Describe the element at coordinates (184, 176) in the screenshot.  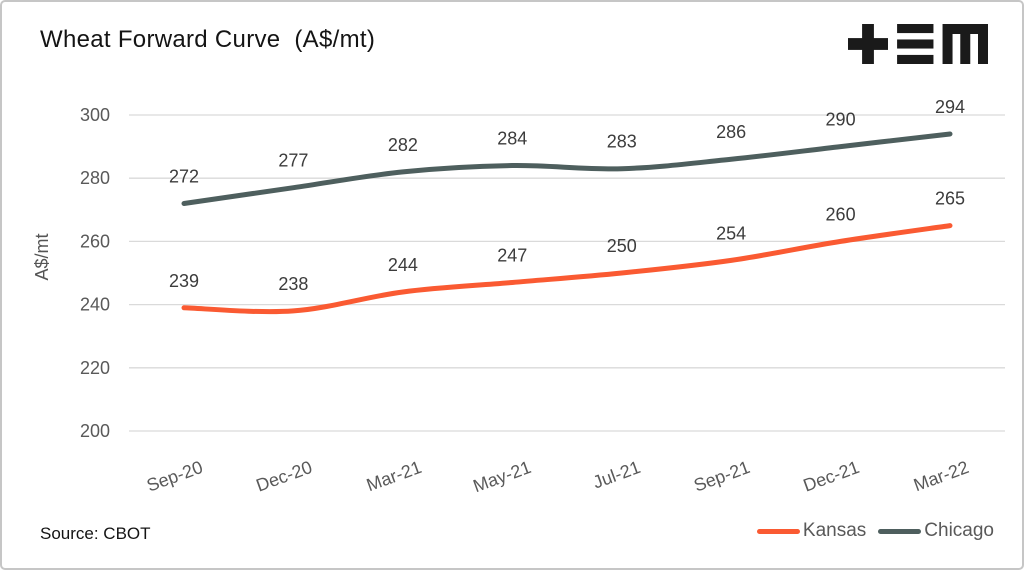
I see `chicago-data-label: 272` at that location.